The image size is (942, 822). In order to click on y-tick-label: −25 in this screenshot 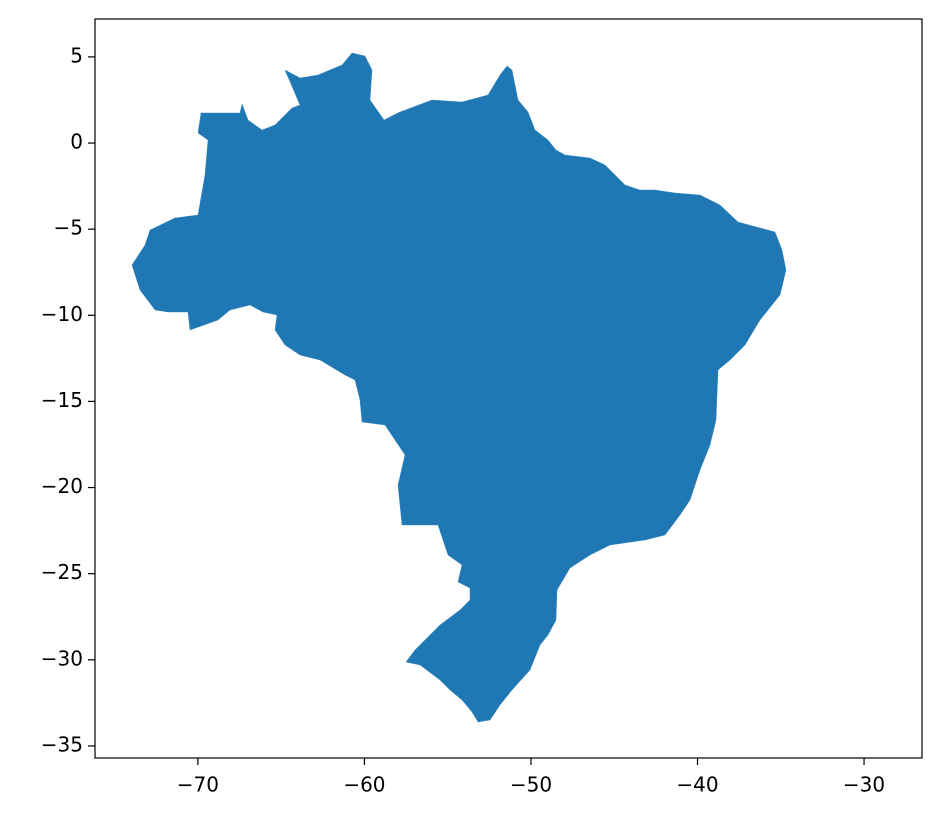, I will do `click(62, 572)`.